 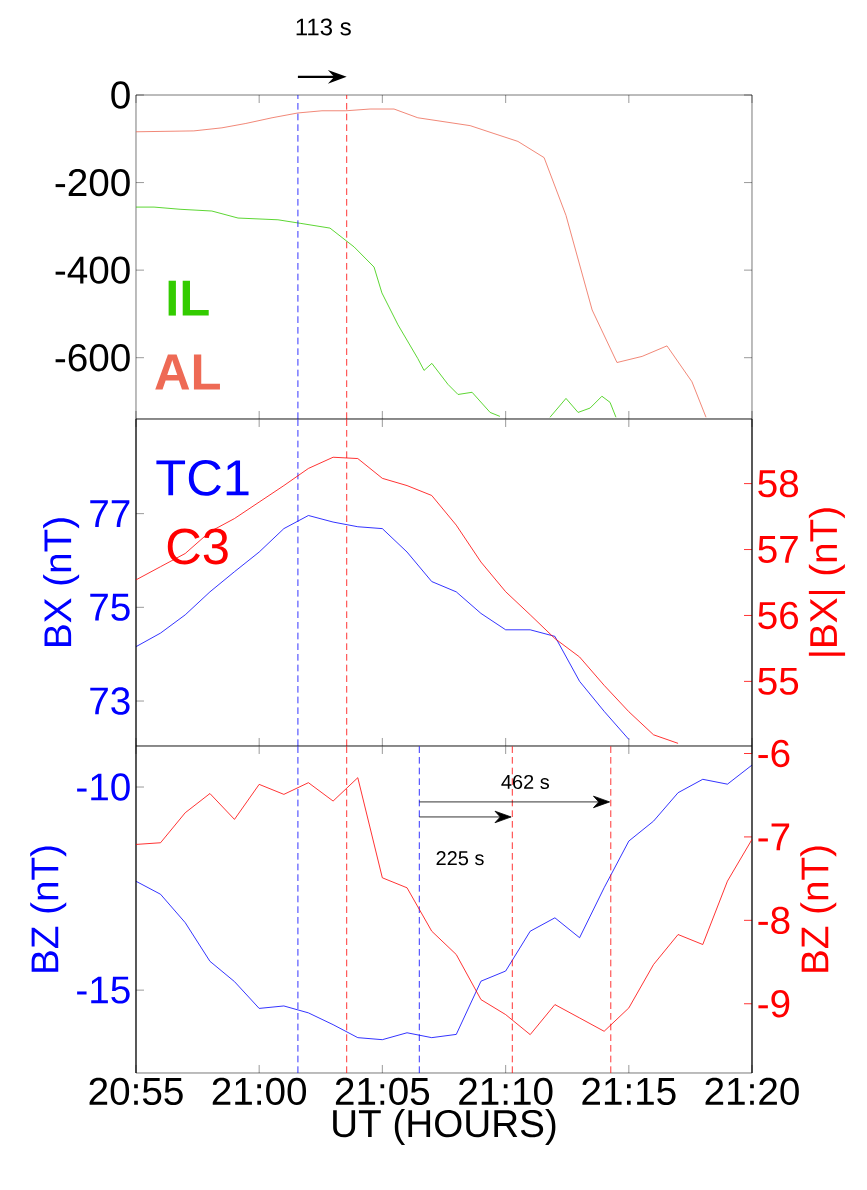 What do you see at coordinates (774, 837) in the screenshot?
I see `y2-tick-label: -7` at bounding box center [774, 837].